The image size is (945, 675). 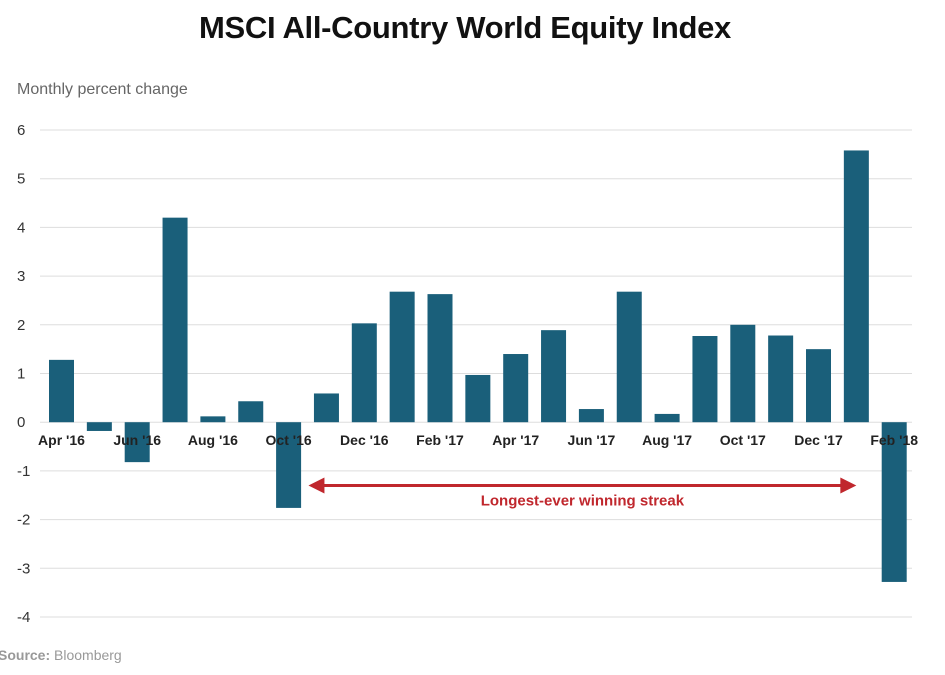 What do you see at coordinates (667, 440) in the screenshot?
I see `x-tick-label: Aug '17` at bounding box center [667, 440].